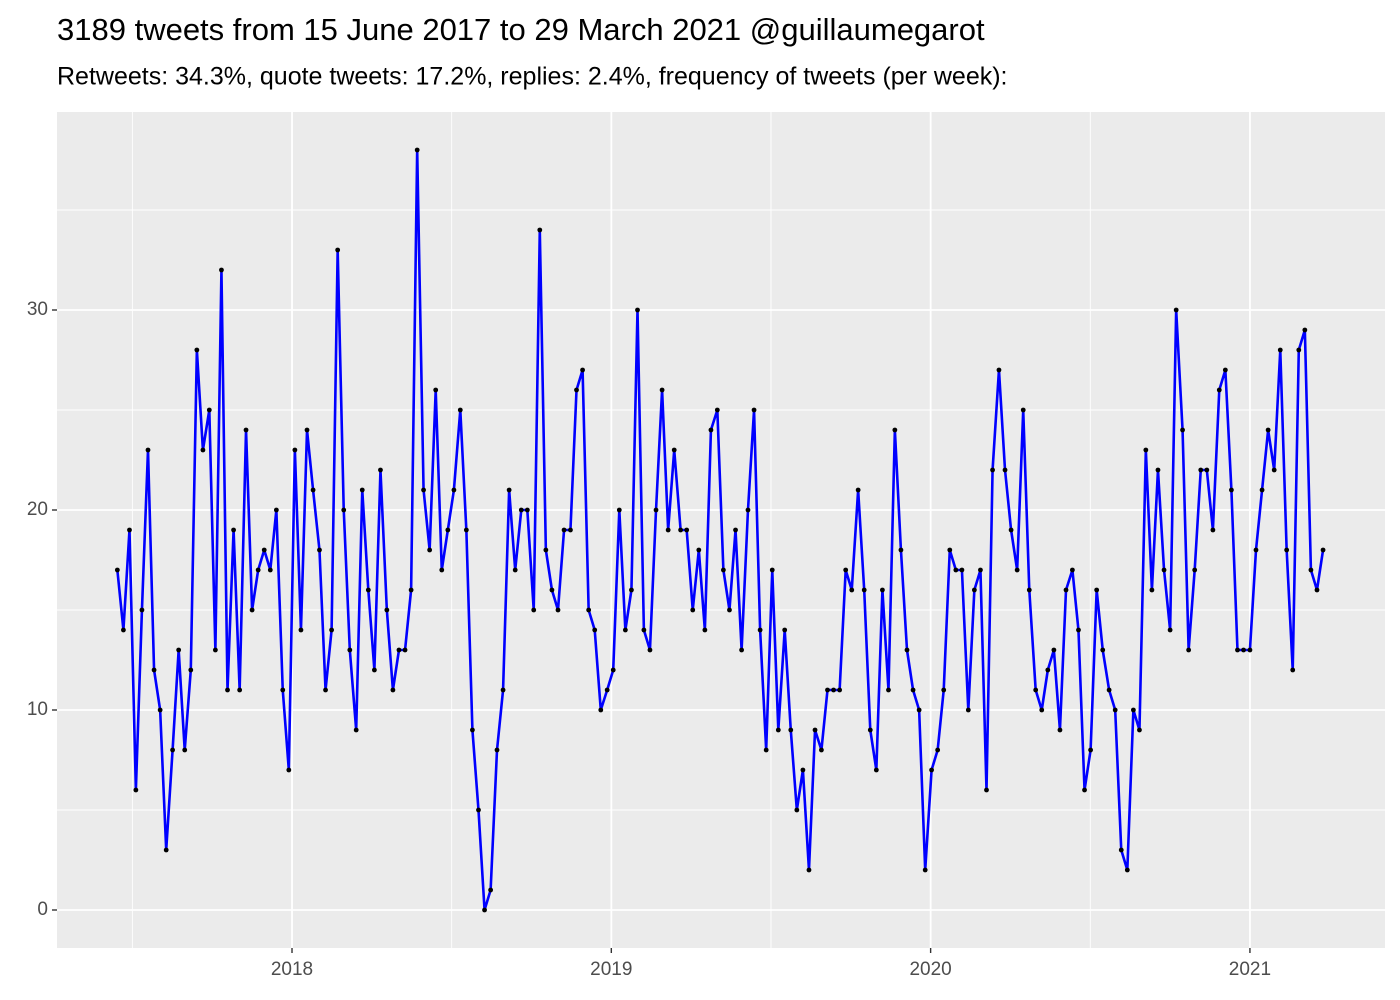 The height and width of the screenshot is (1000, 1400). What do you see at coordinates (611, 969) in the screenshot?
I see `x-tick-label: 2019` at bounding box center [611, 969].